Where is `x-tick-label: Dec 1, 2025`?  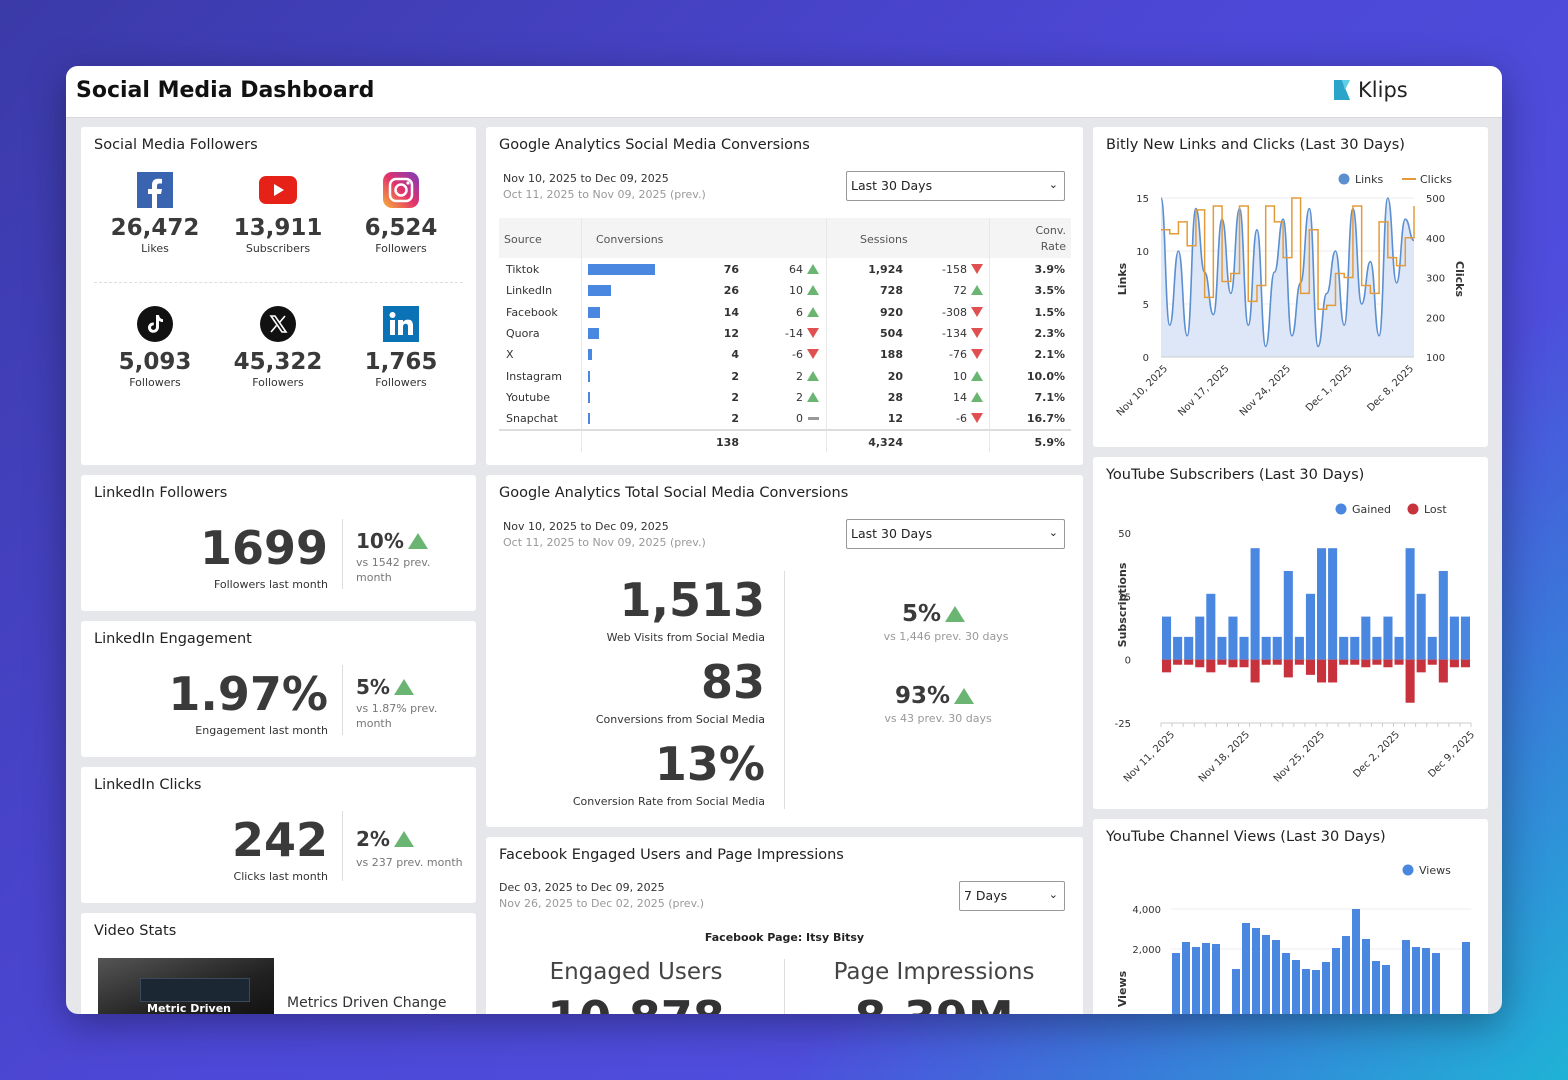
x-tick-label: Dec 1, 2025 is located at coordinates (1329, 388).